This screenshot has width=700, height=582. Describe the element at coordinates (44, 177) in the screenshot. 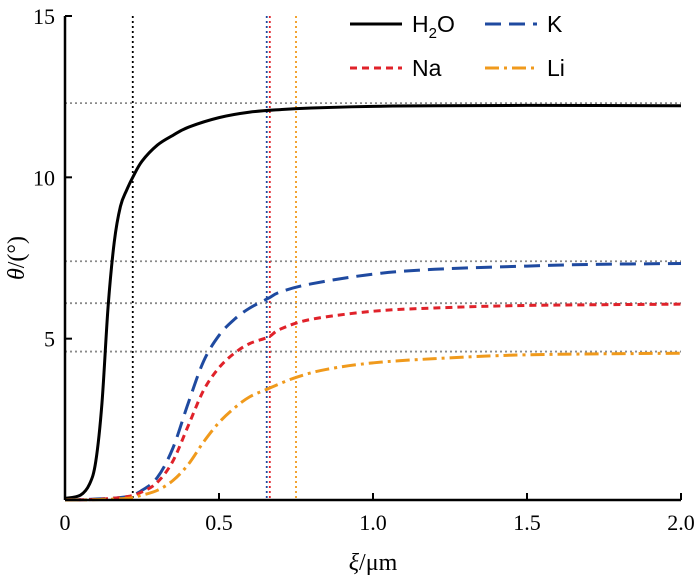

I see `y-tick-label: 10` at that location.